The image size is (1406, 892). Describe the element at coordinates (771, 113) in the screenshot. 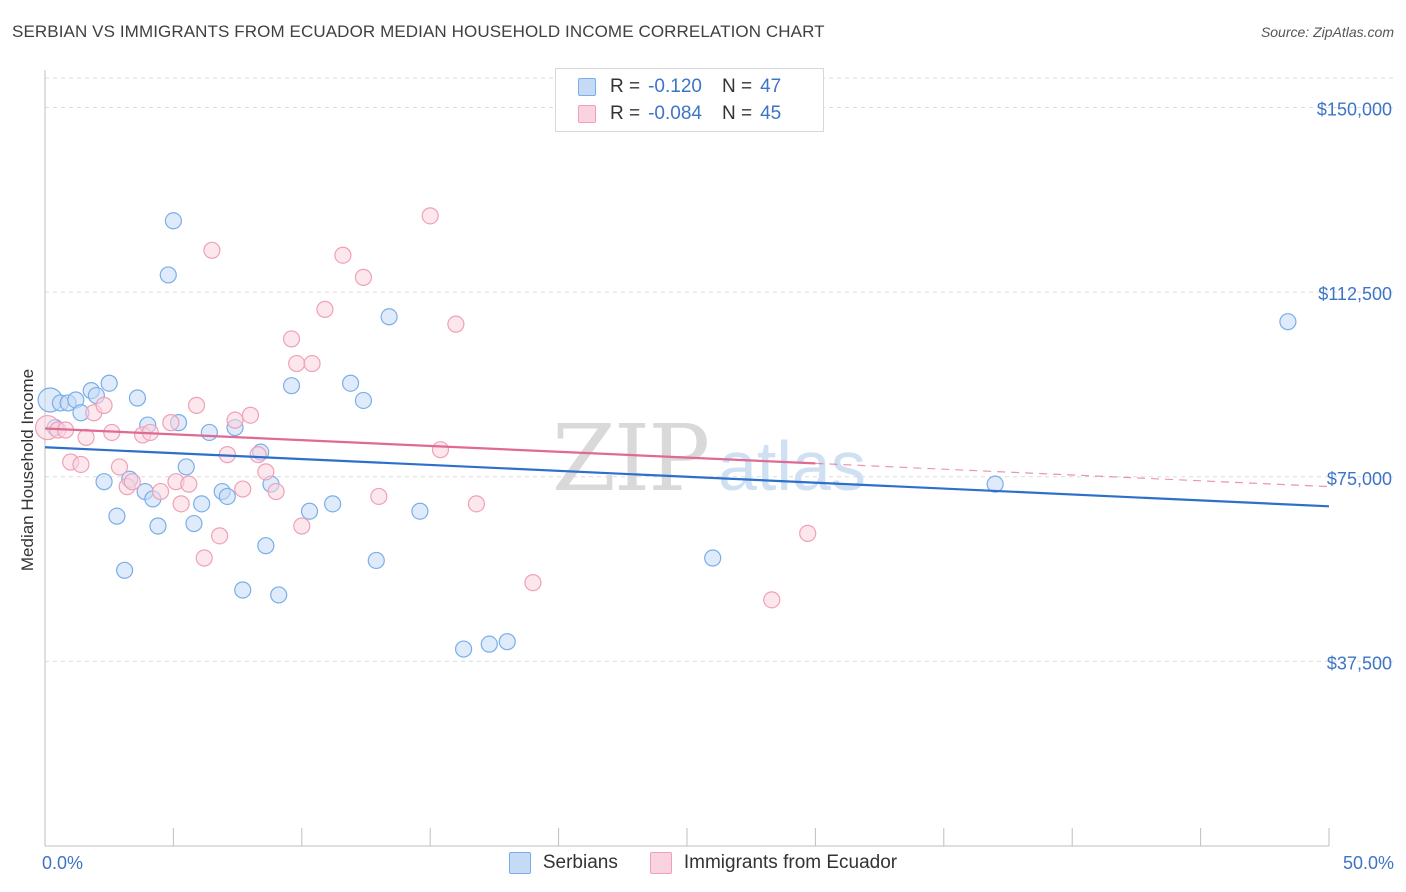

I see `n-value: 45` at that location.